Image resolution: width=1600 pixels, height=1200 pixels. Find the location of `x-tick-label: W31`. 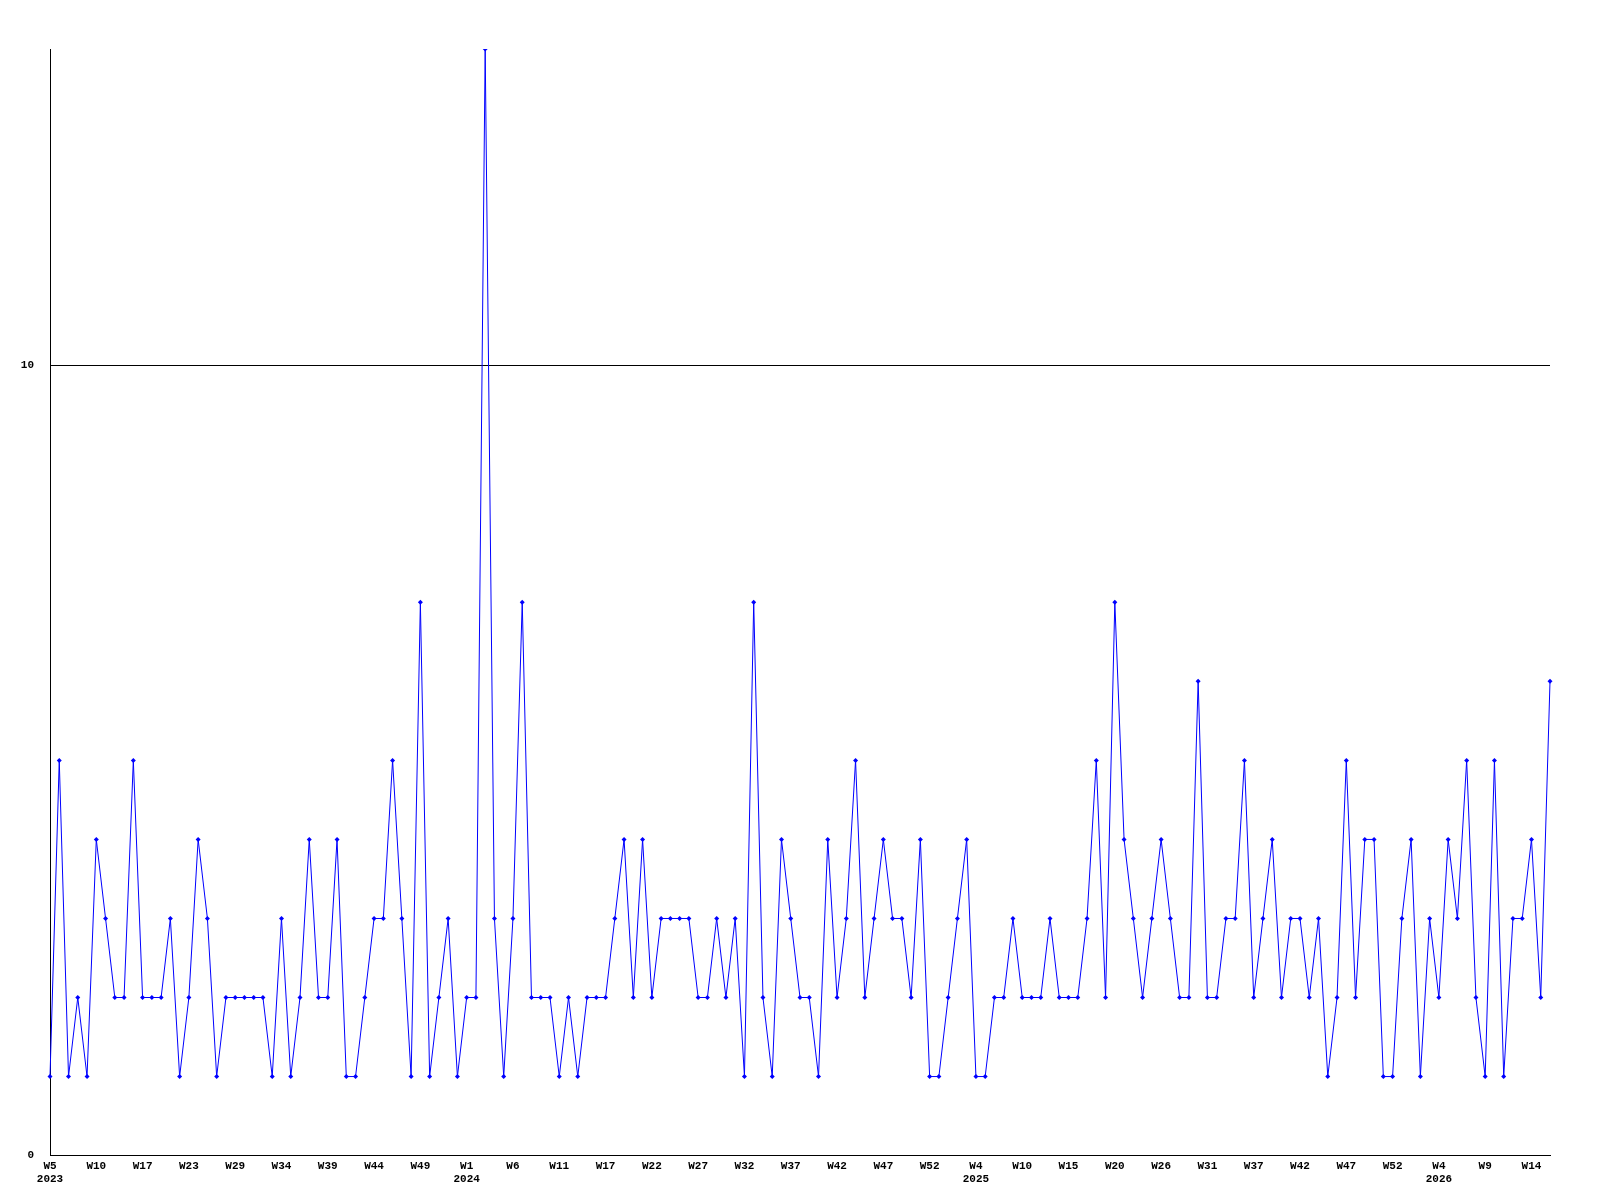

x-tick-label: W31 is located at coordinates (1207, 1165).